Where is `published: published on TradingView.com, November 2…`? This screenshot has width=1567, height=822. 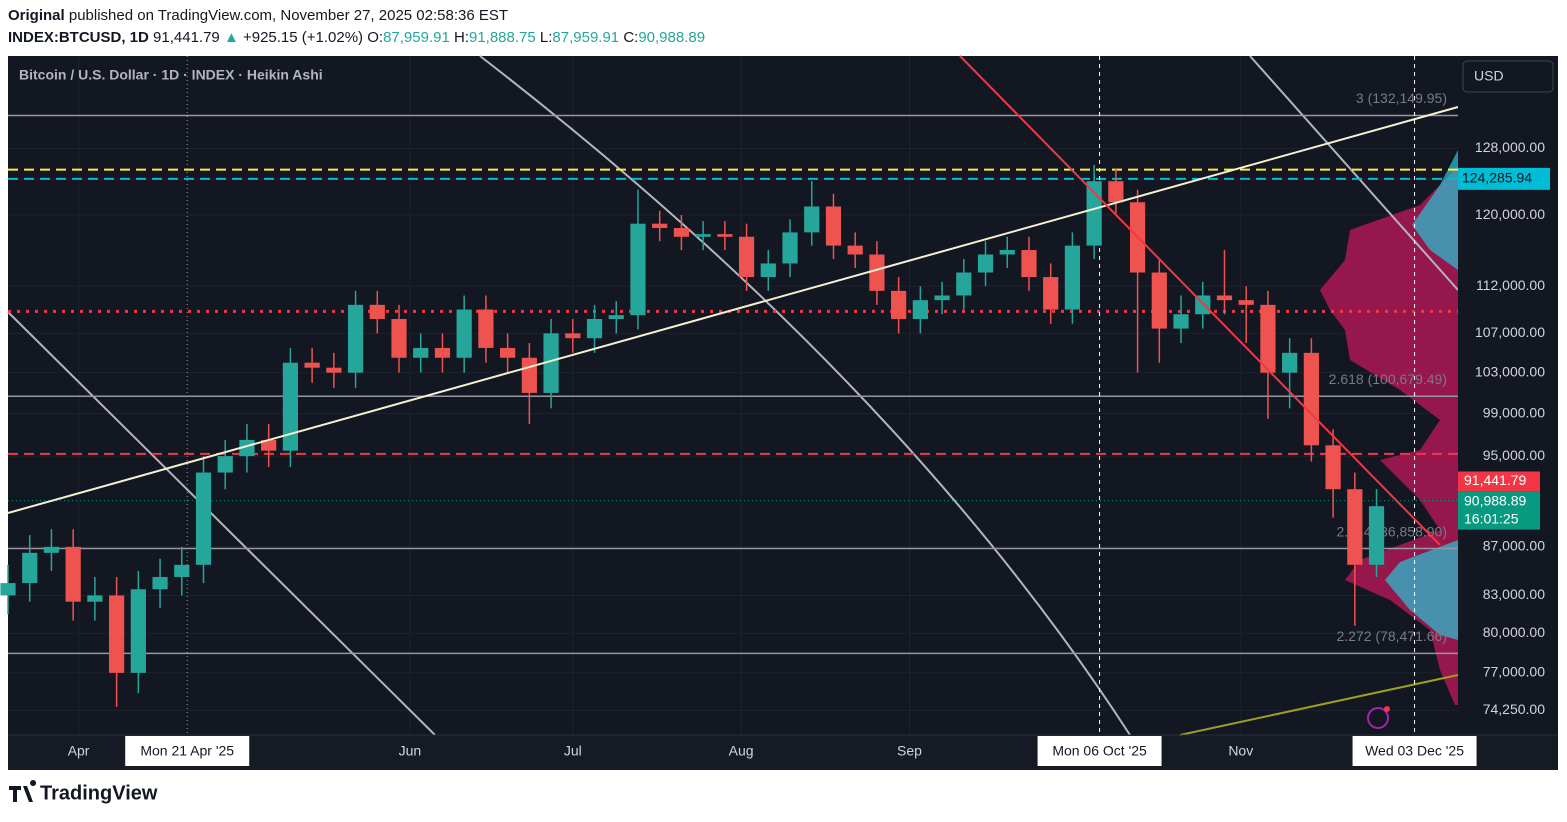
published: published on TradingView.com, November 2… is located at coordinates (288, 15).